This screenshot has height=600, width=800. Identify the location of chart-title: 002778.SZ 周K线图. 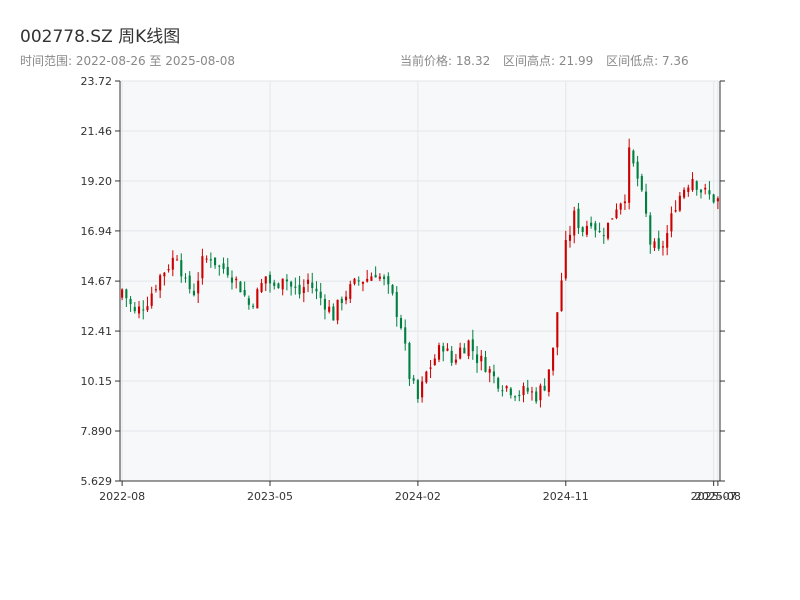
(100, 37).